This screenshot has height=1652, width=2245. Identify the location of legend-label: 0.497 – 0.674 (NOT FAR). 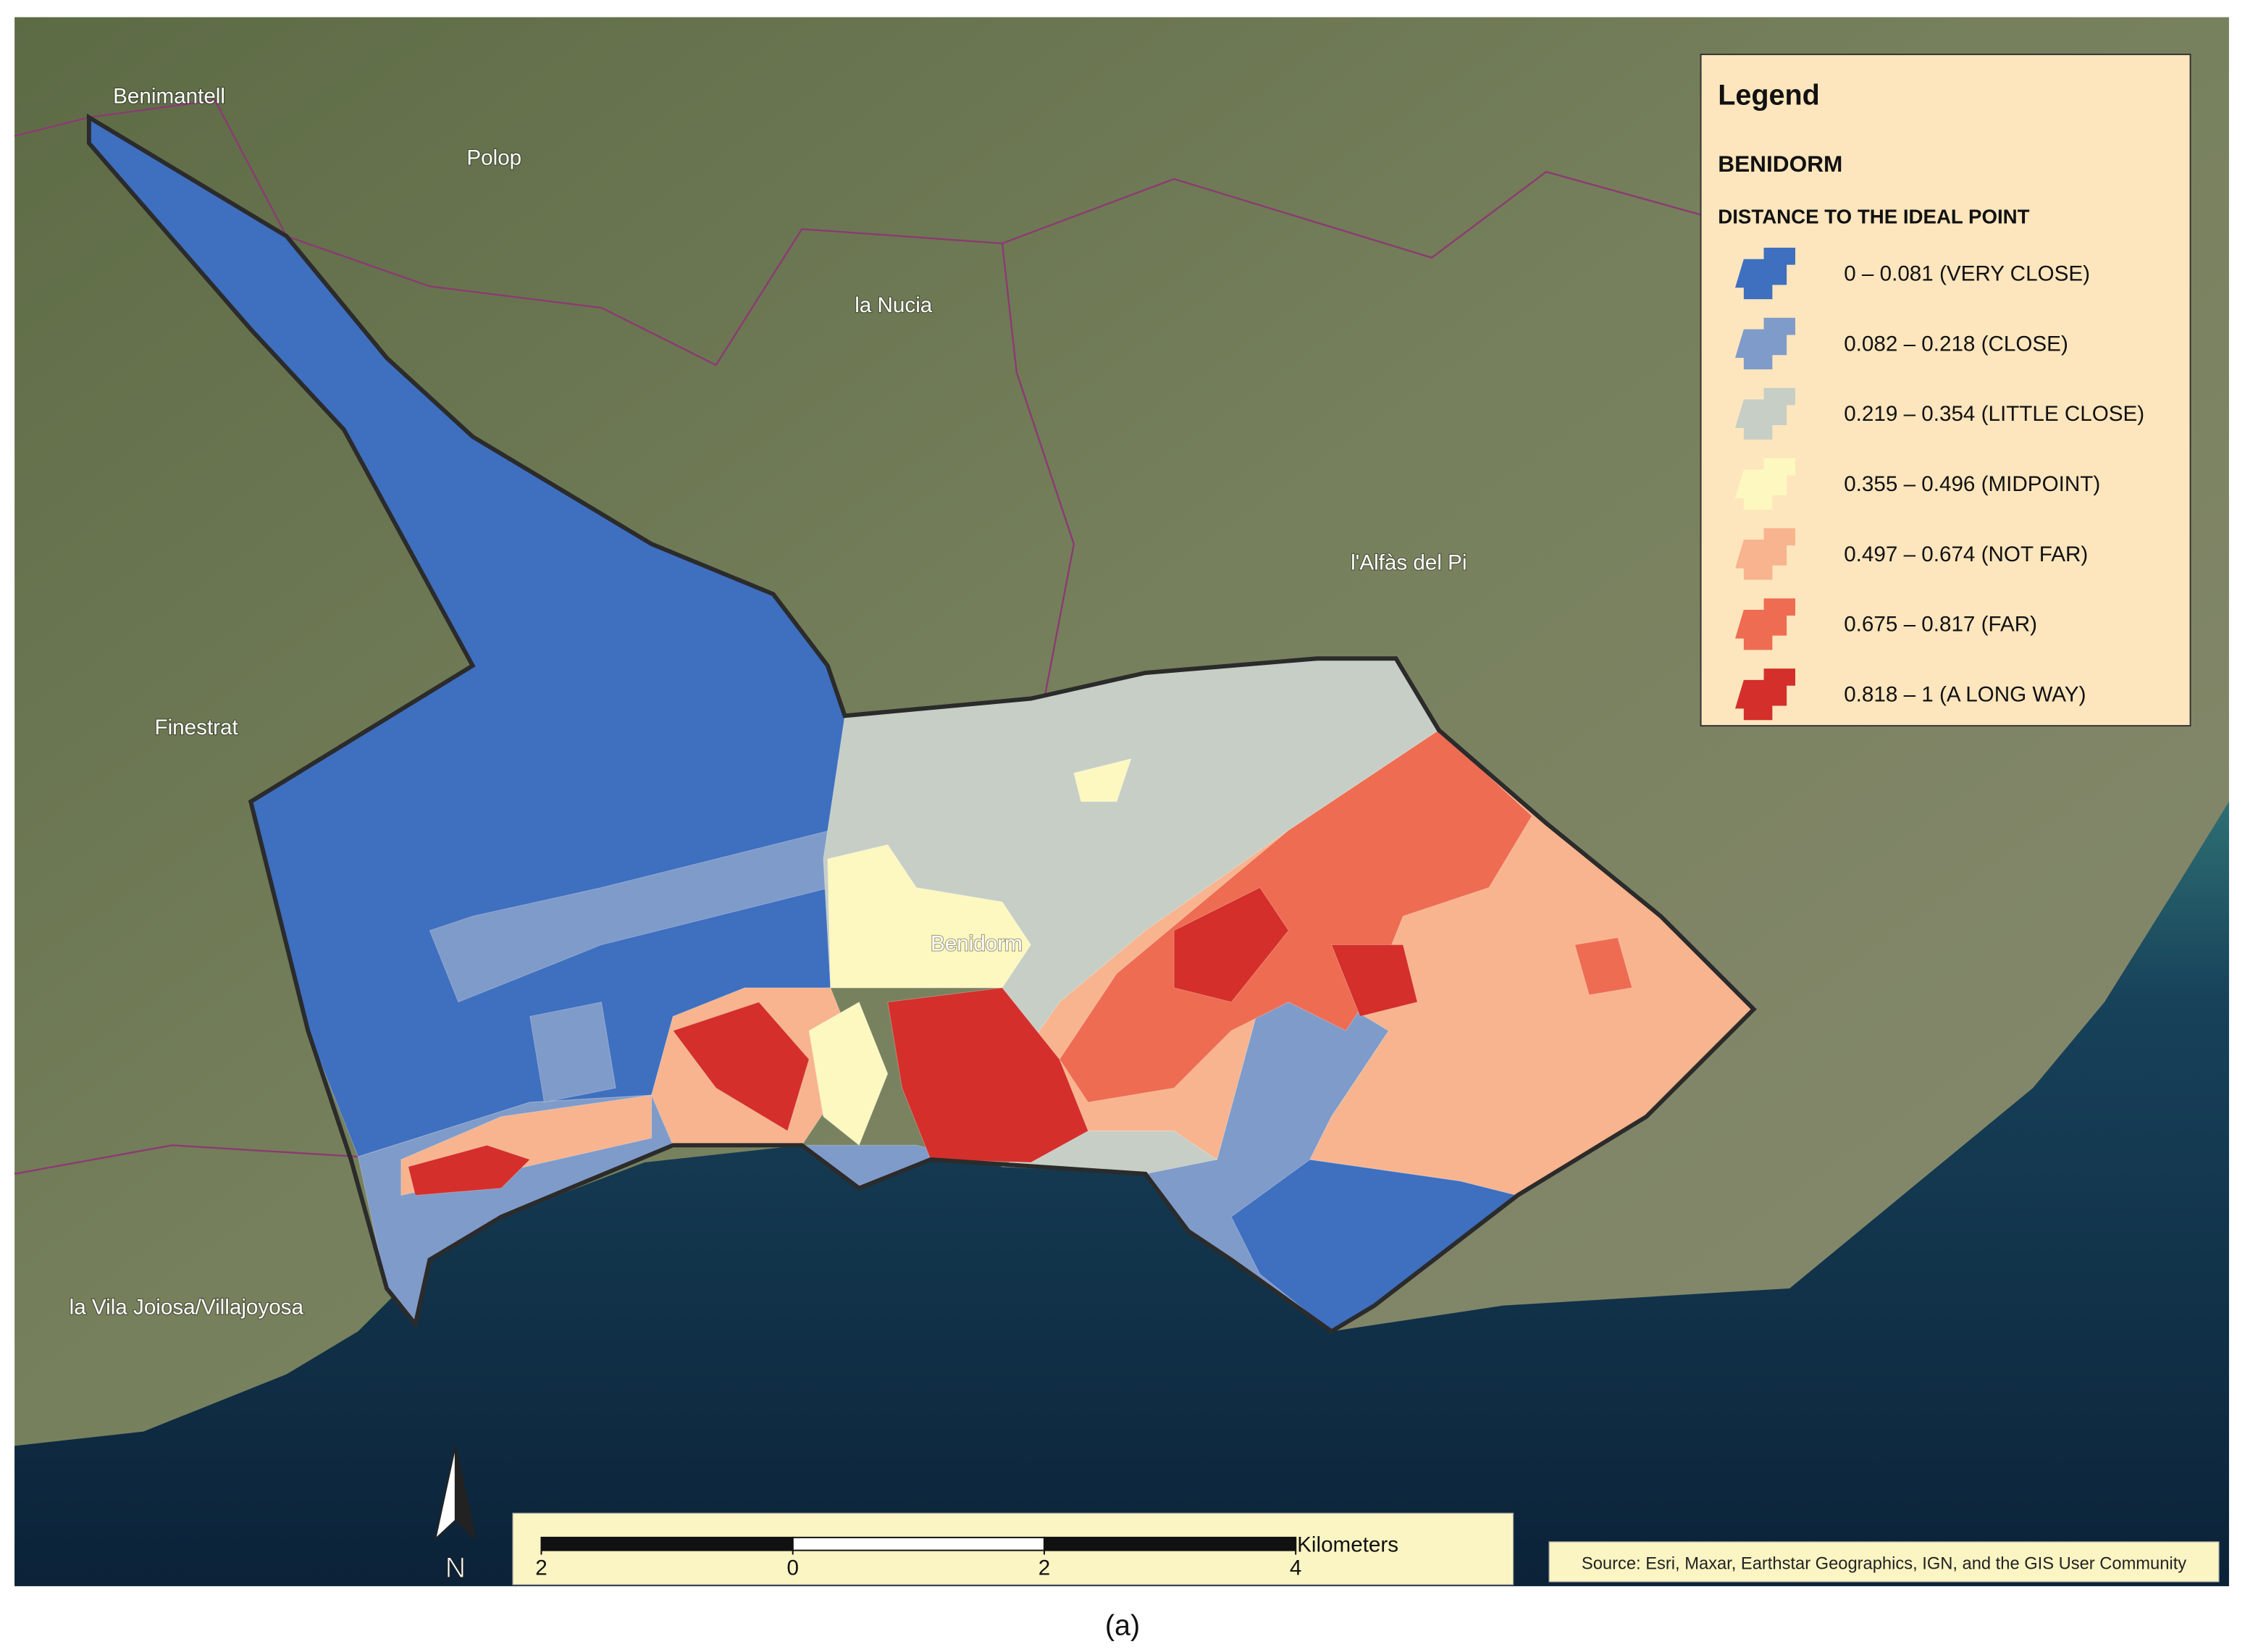
(1966, 554).